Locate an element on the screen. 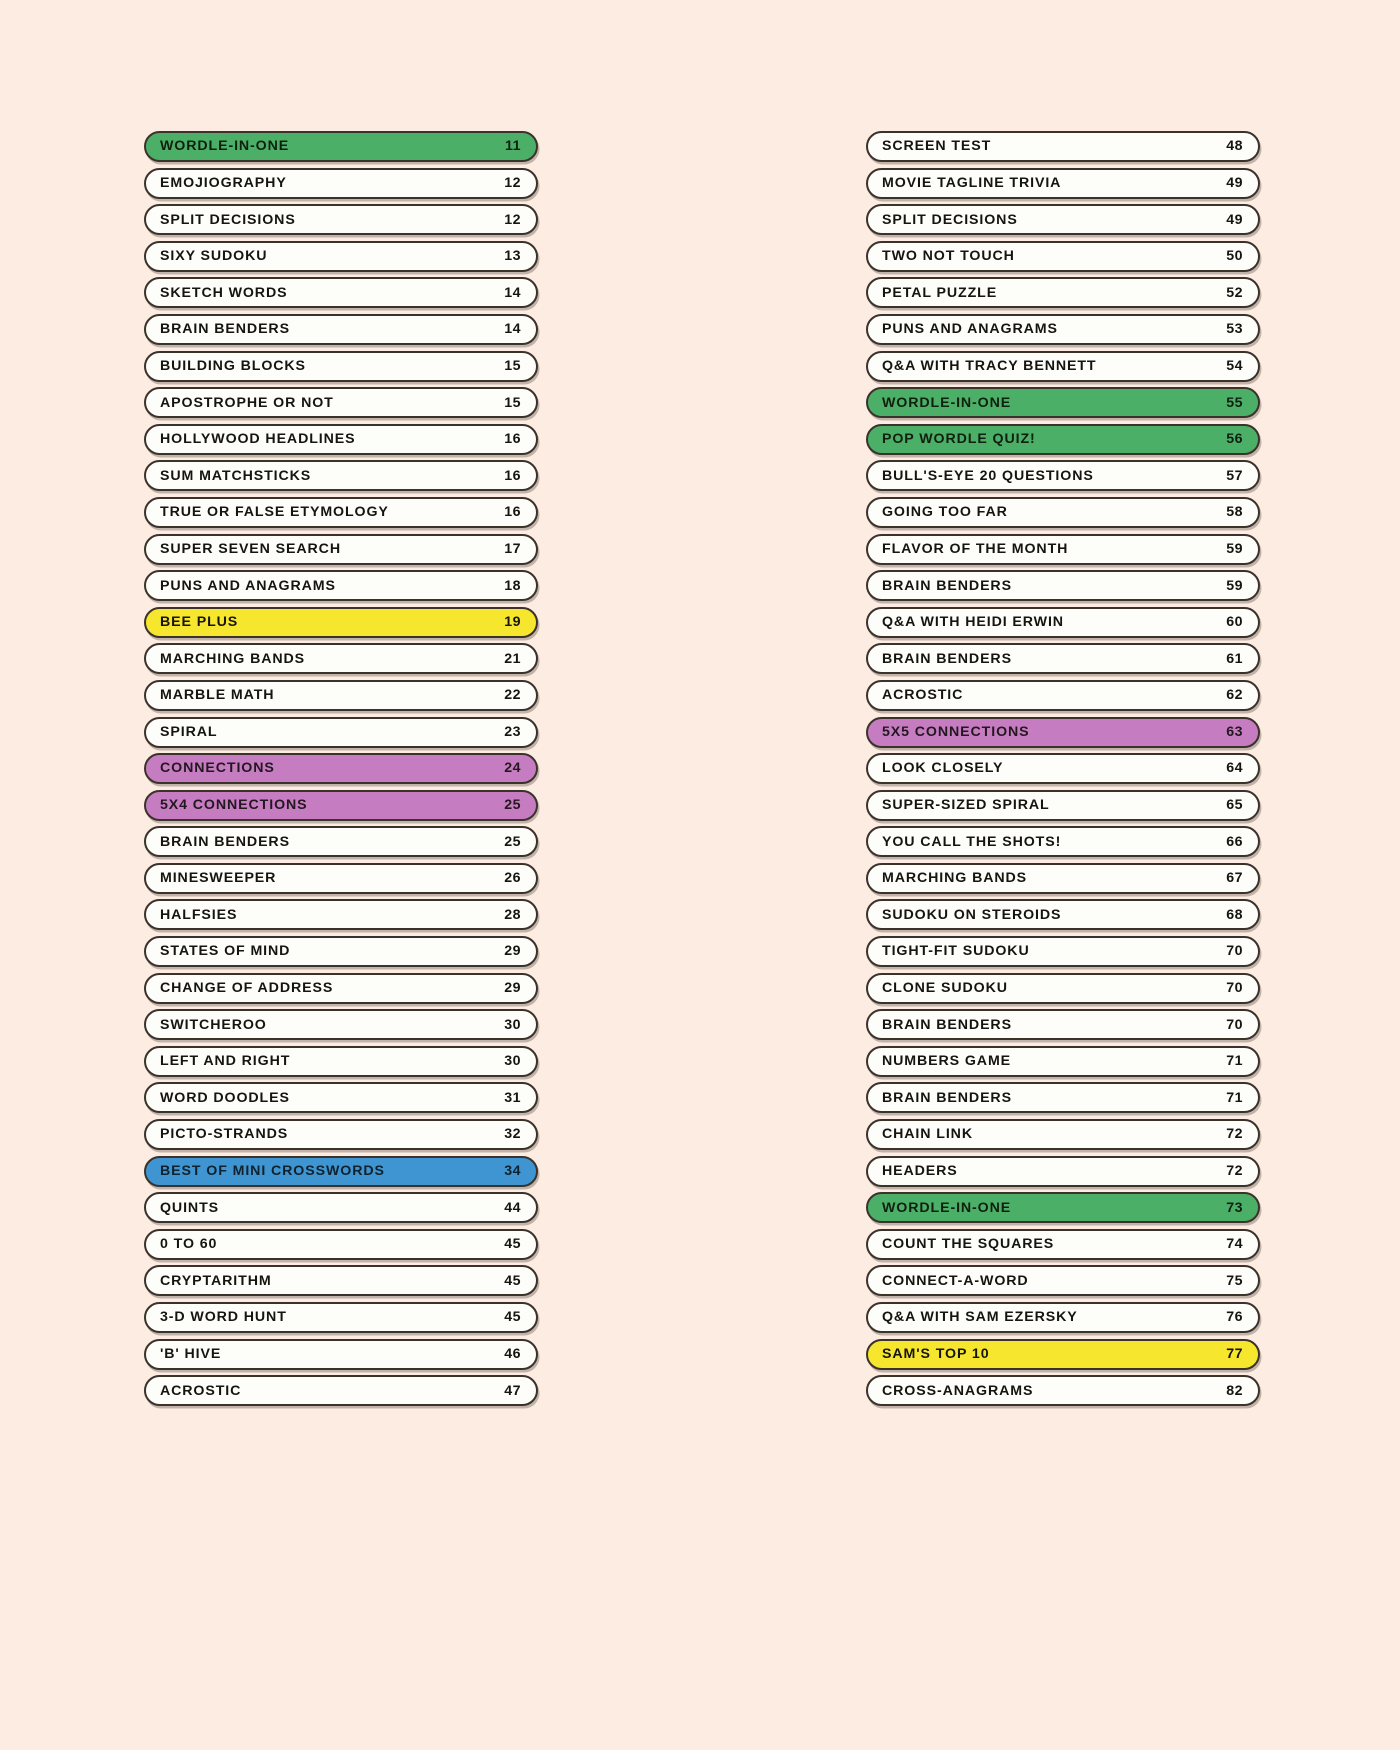  toc-entry: SPLIT DECISIONS 49 is located at coordinates (1063, 220).